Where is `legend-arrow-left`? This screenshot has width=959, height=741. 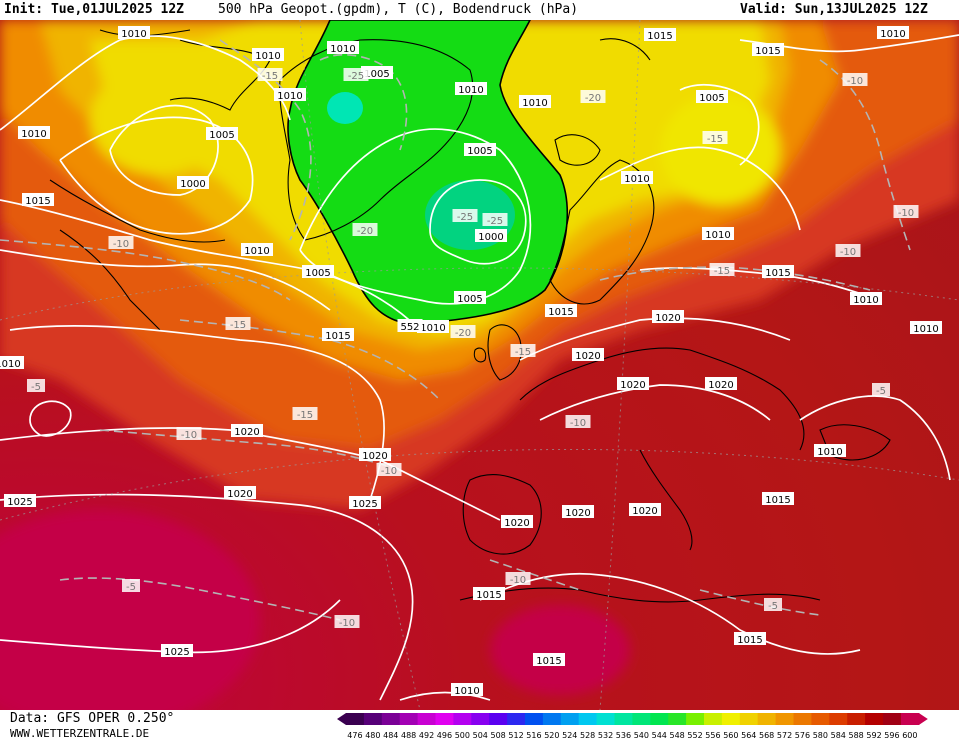 legend-arrow-left is located at coordinates (341, 719).